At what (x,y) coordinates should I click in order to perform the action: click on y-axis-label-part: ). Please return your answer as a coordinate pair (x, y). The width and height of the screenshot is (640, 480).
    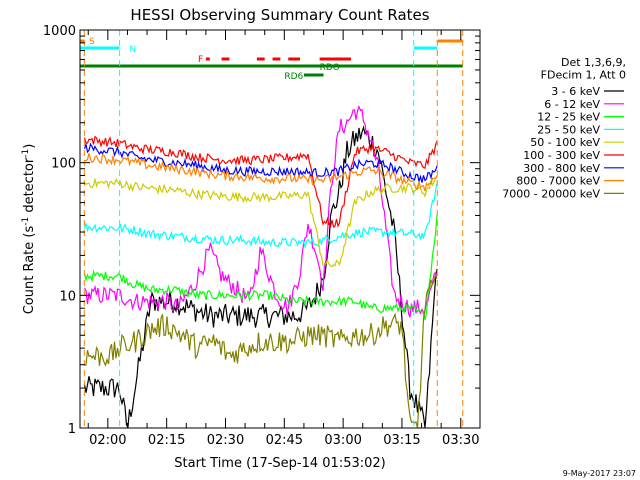
    Looking at the image, I should click on (29, 146).